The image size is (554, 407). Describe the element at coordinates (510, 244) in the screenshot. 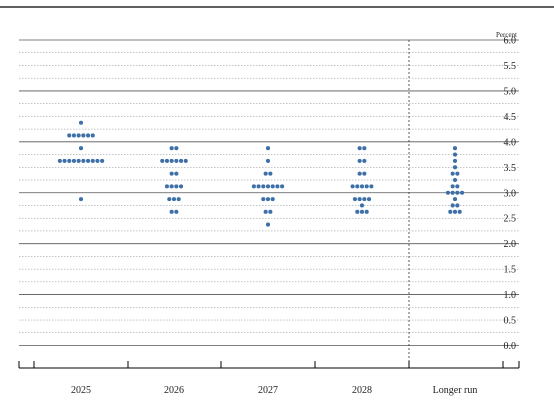

I see `y-tick-label: 2.0` at that location.